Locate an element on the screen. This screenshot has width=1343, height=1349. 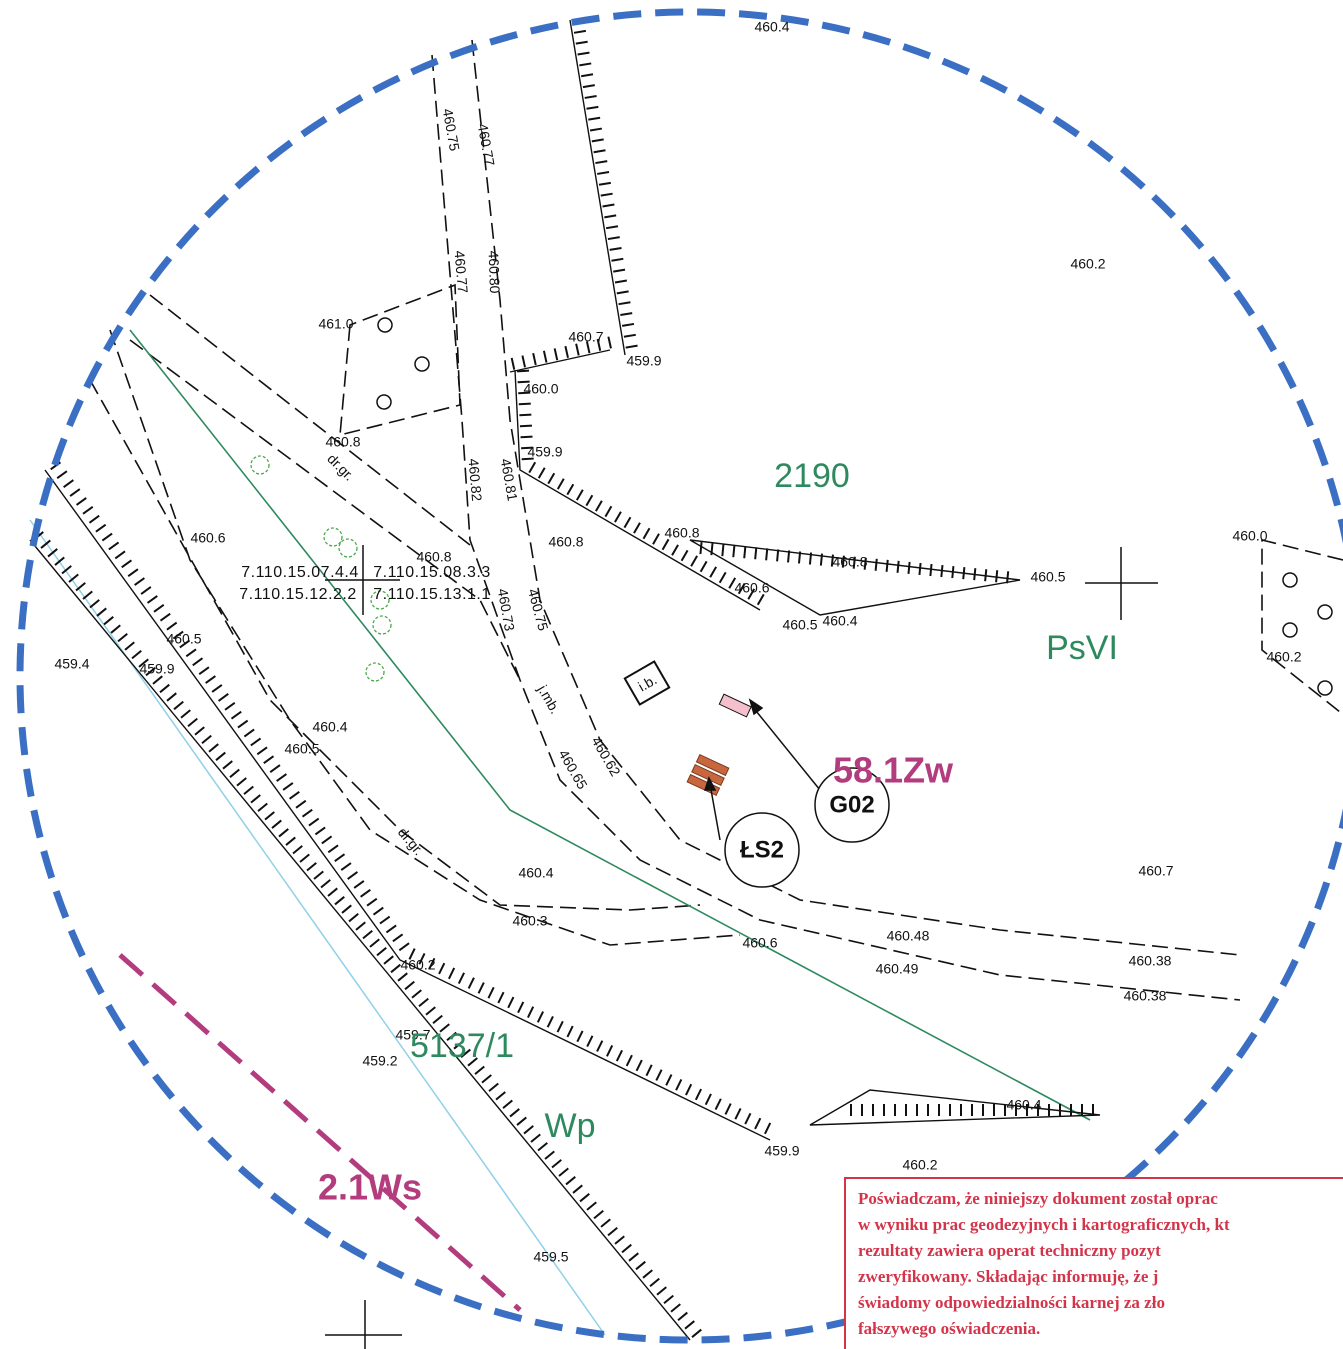
ib-box is located at coordinates (647, 683).